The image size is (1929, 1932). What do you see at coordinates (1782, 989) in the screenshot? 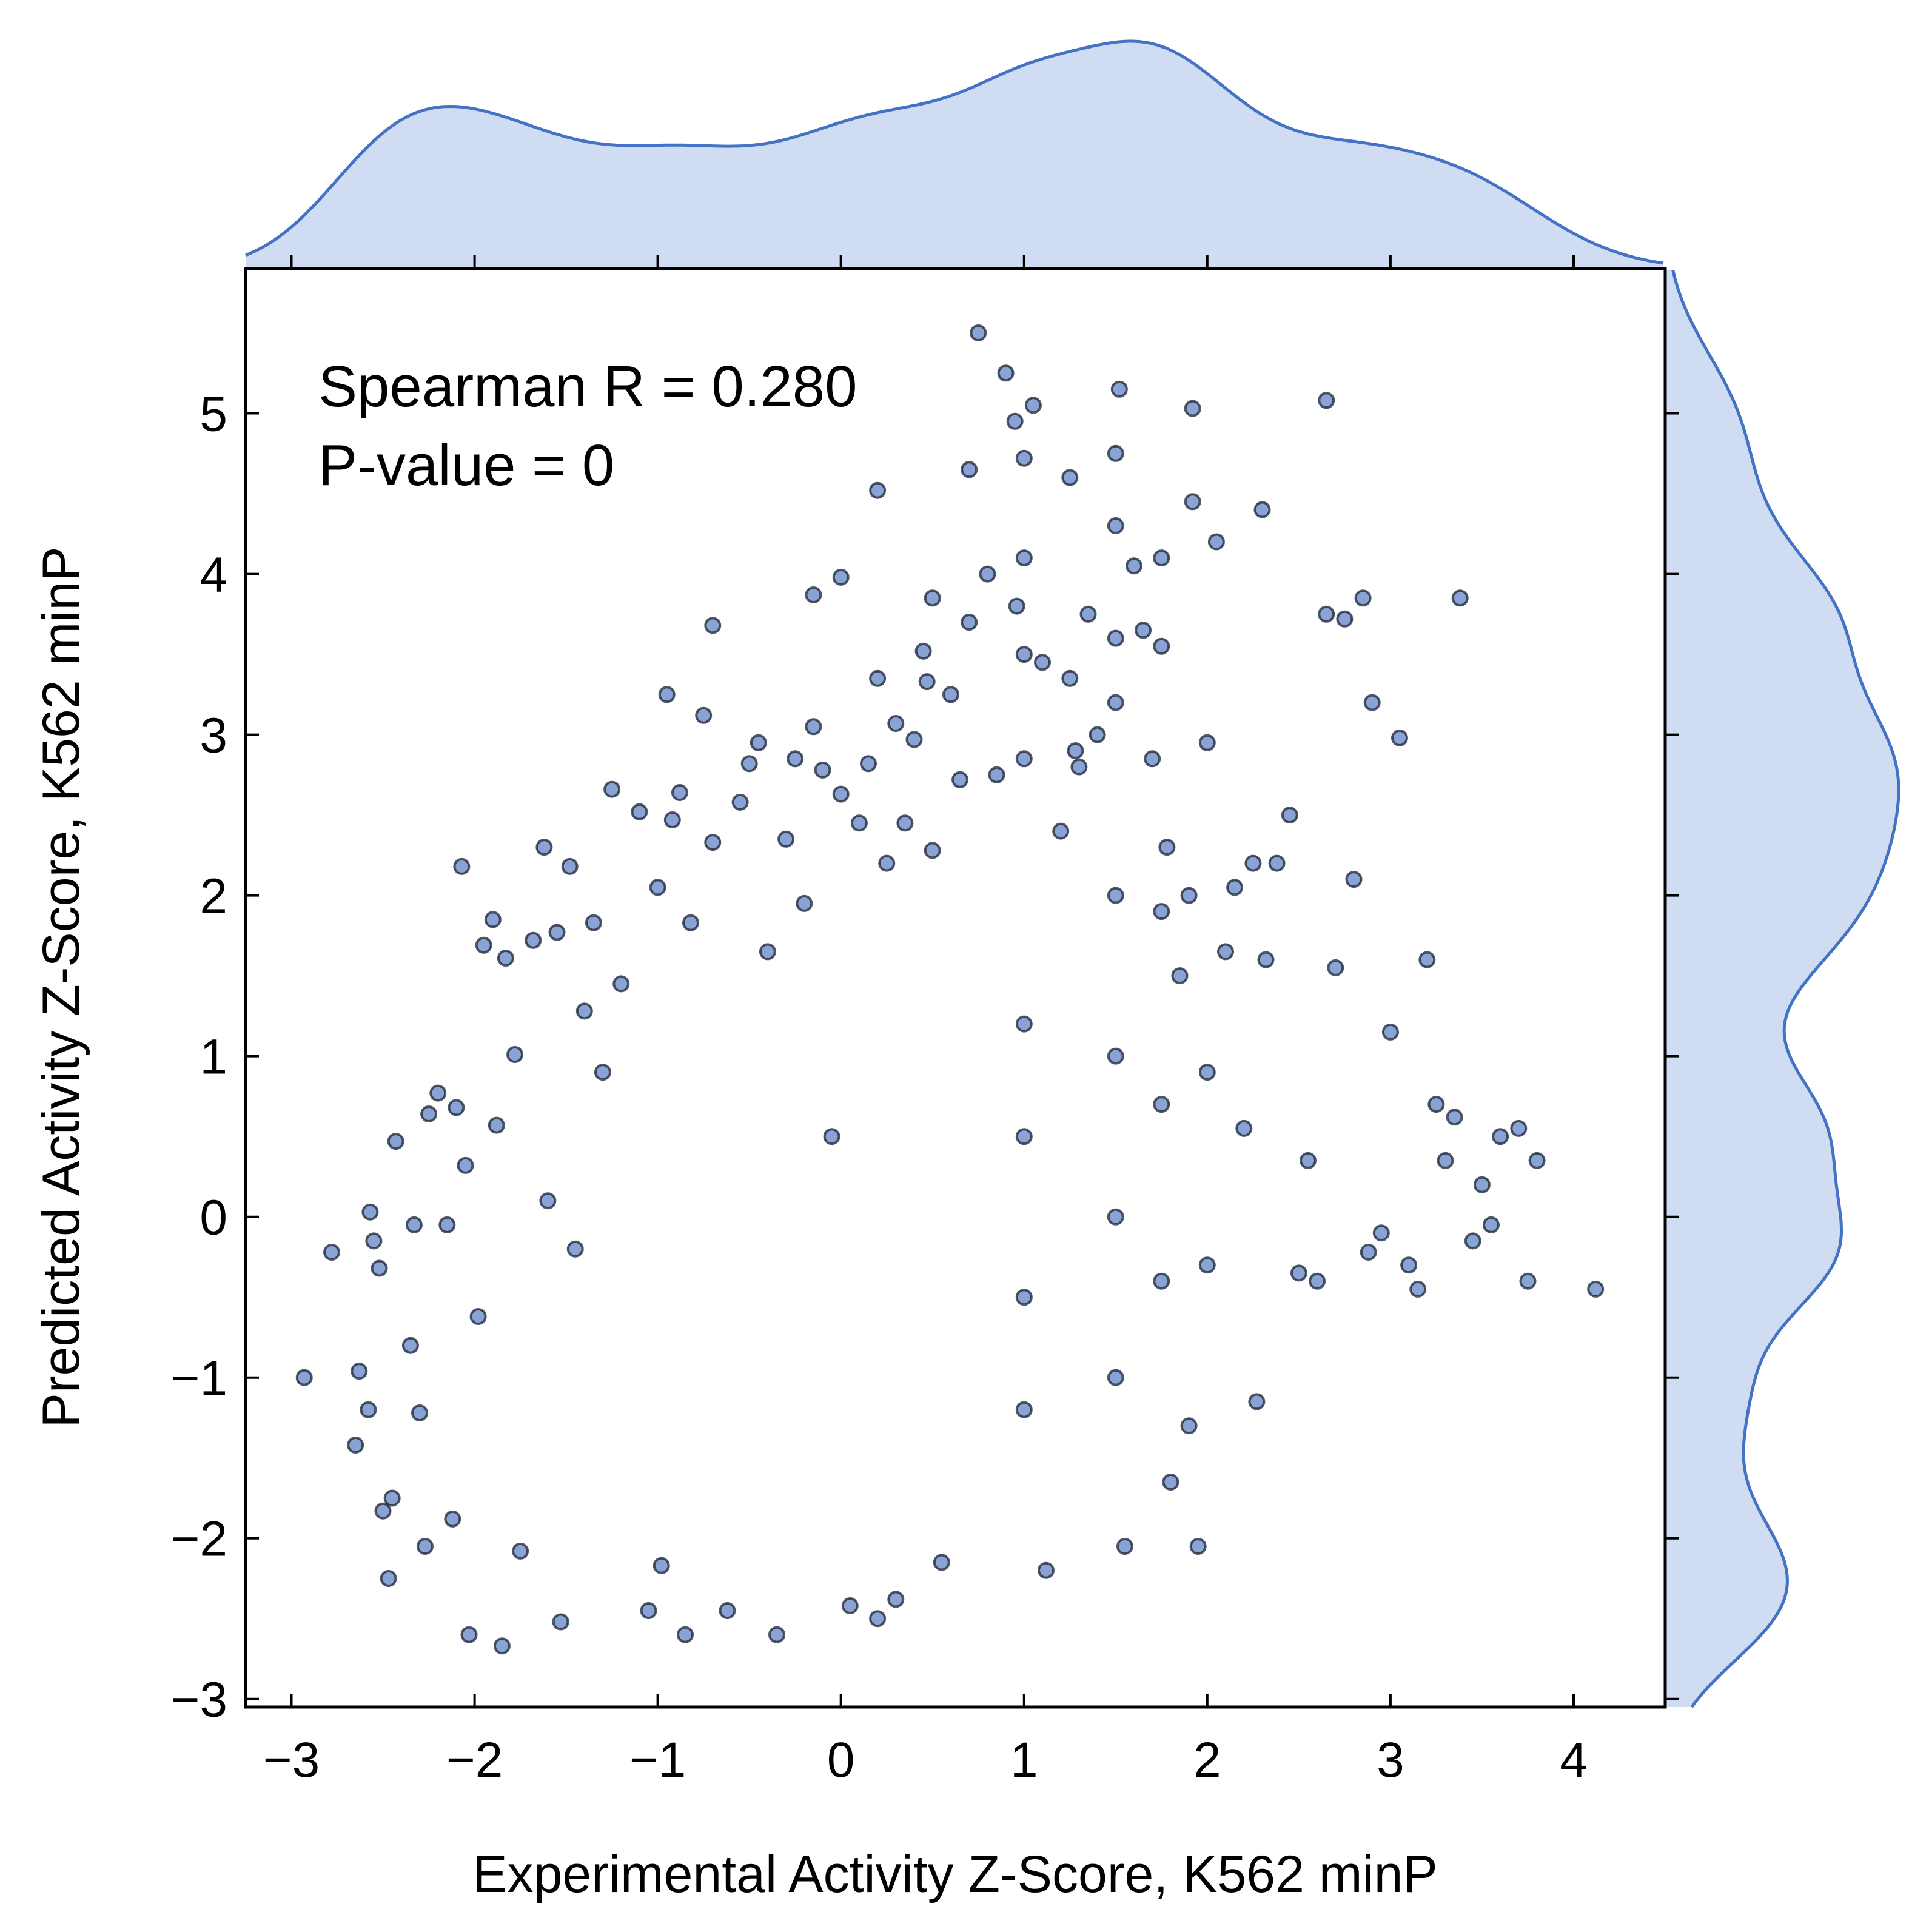
I see `right-kde-fill` at bounding box center [1782, 989].